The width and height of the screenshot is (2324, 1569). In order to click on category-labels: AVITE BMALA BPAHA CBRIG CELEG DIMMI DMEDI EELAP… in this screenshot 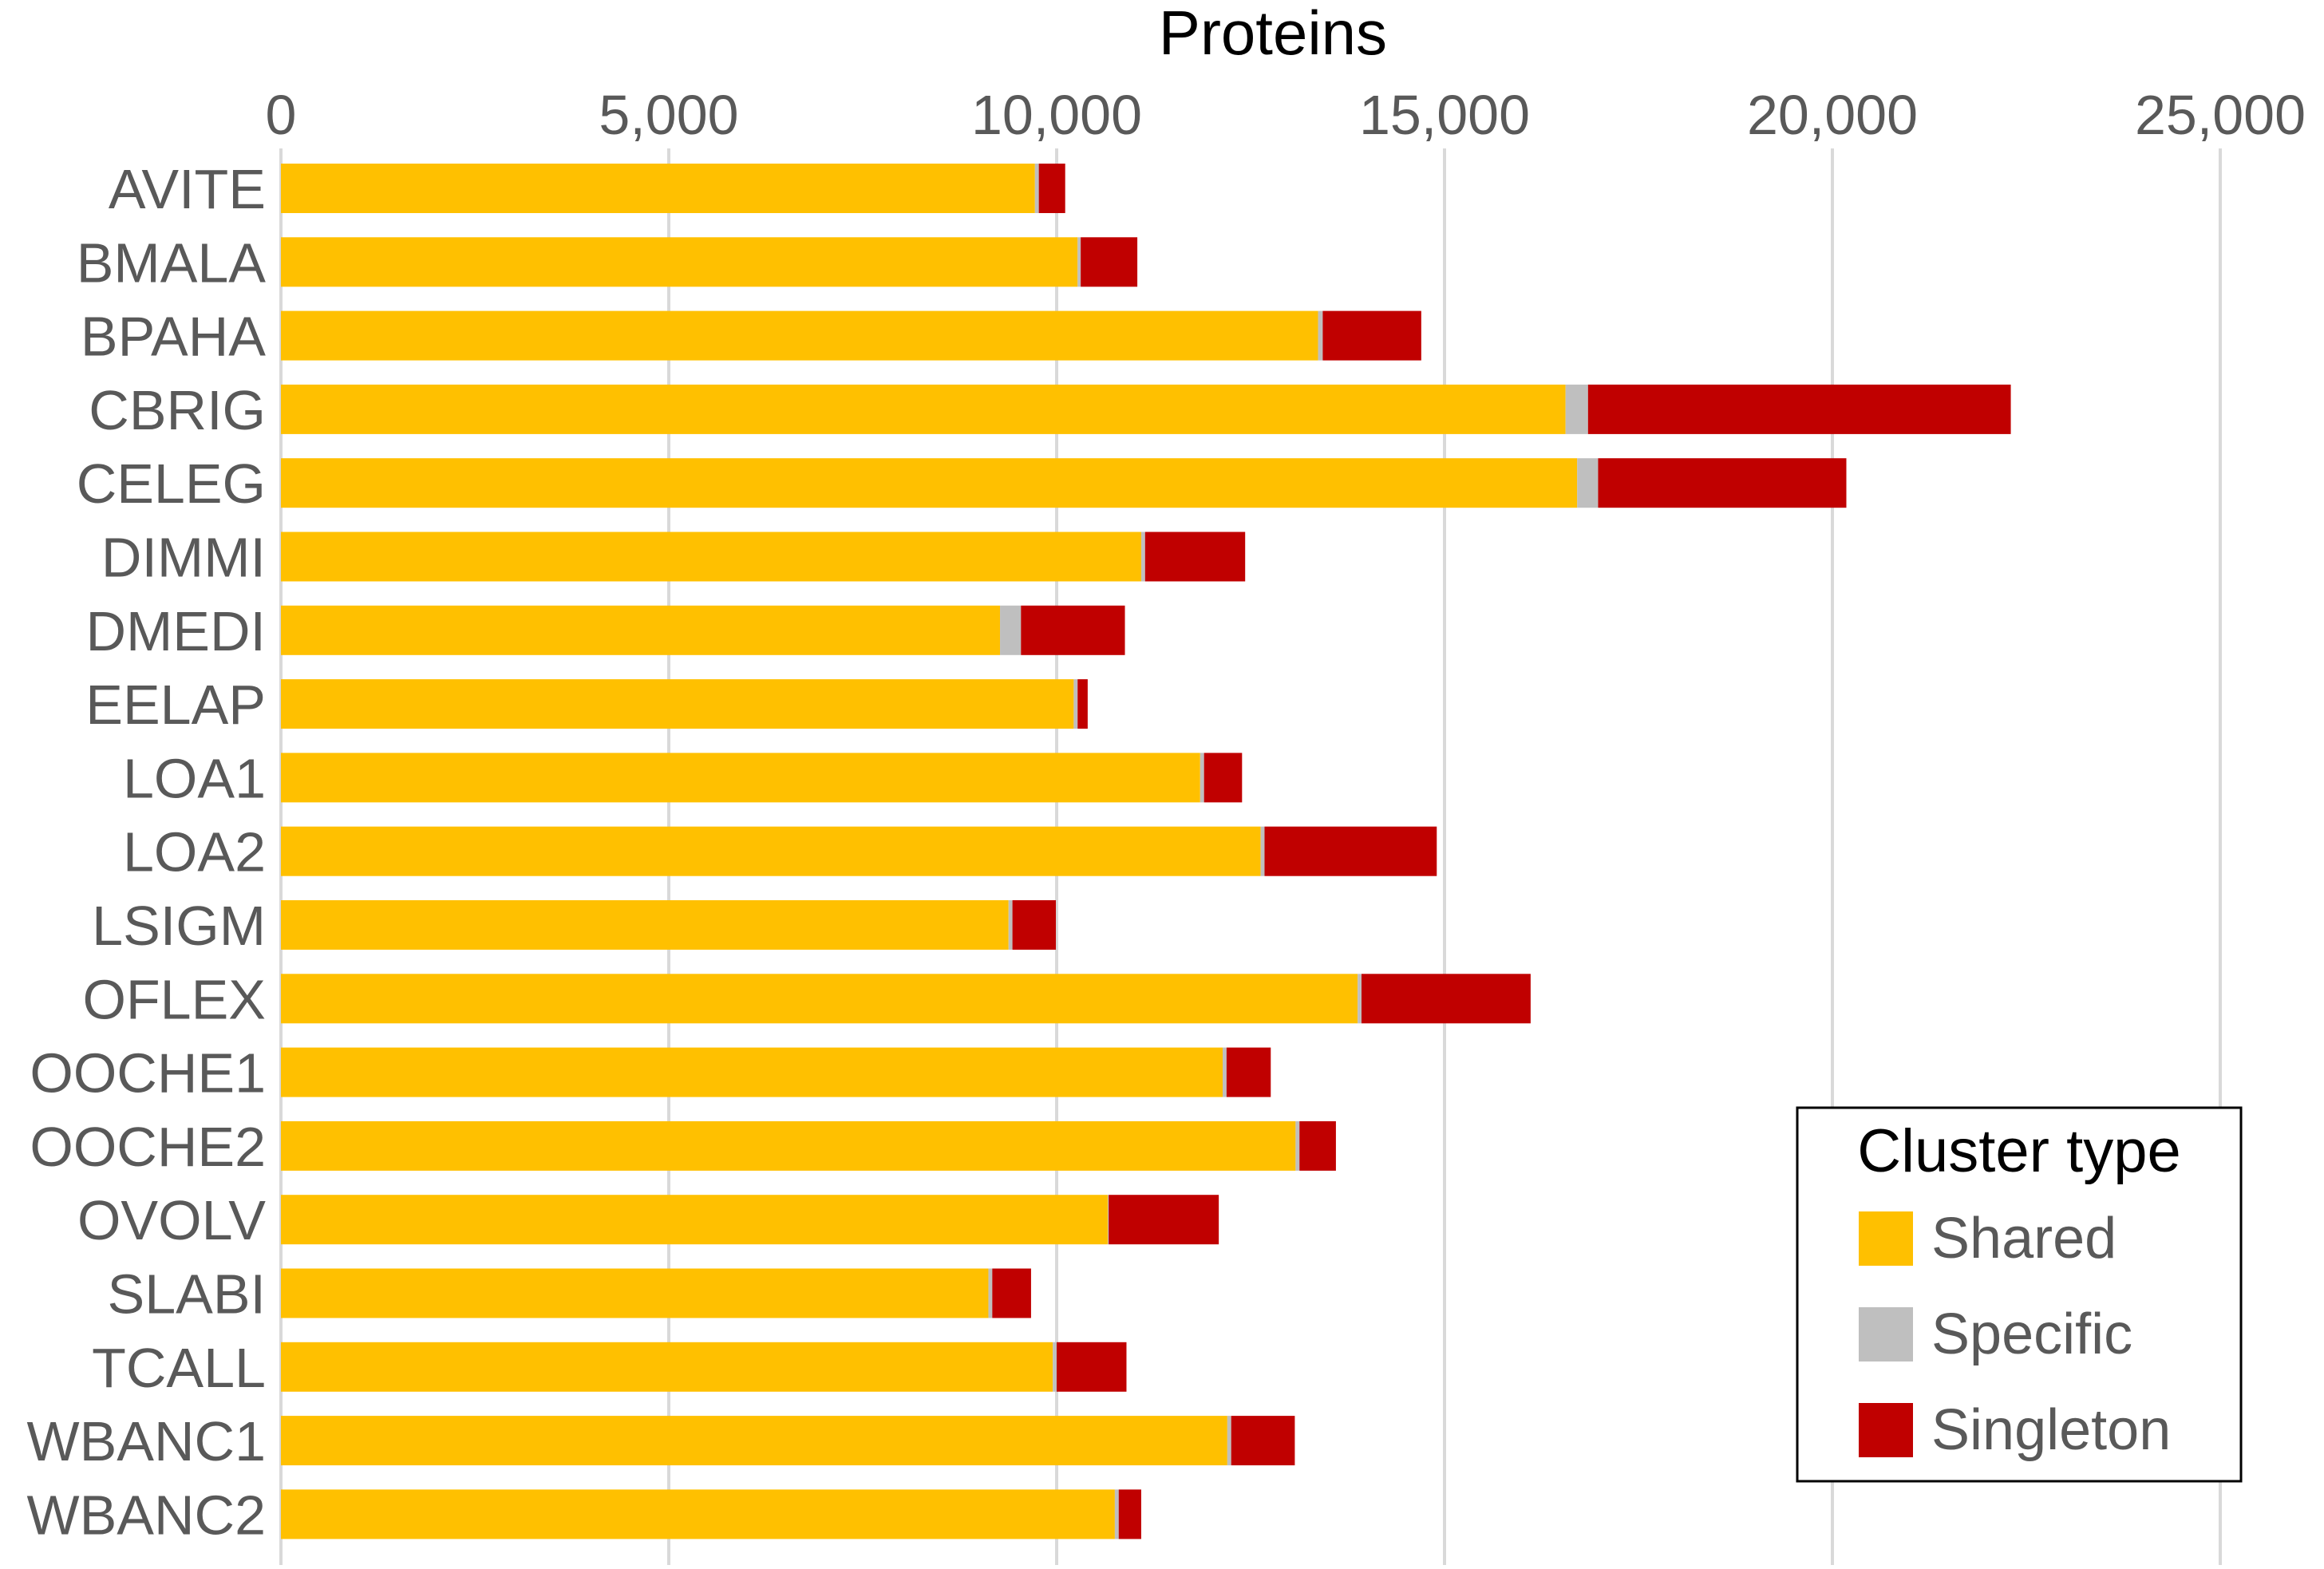, I will do `click(147, 852)`.